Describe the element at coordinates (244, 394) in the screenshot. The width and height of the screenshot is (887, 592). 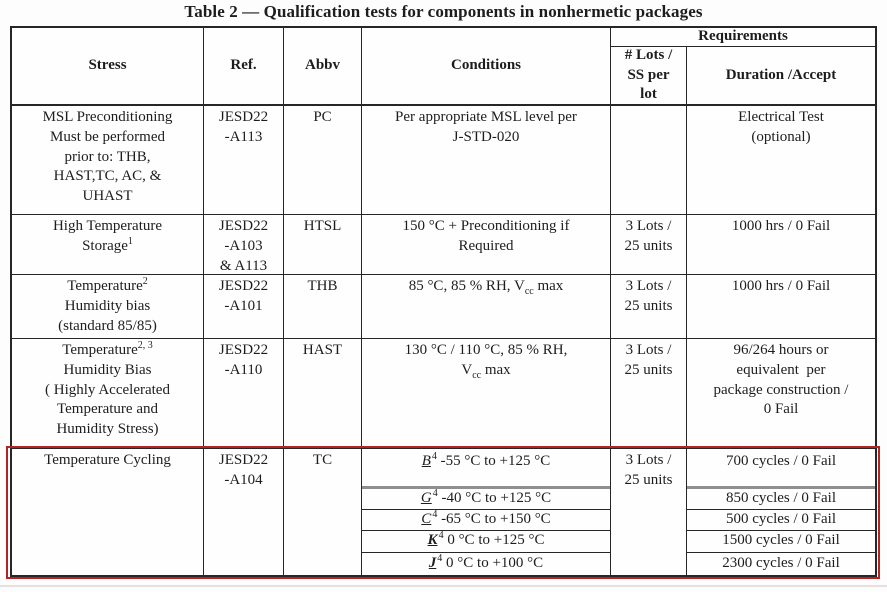
I see `hast-ref-cell: JESD22 -A110` at that location.